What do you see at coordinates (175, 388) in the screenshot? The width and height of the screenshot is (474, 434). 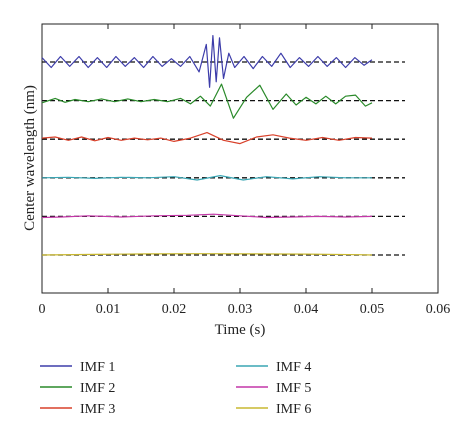 I see `legend: IMF 1 IMF 2 IMF 3 IMF 4 IMF 5 IMF 6` at bounding box center [175, 388].